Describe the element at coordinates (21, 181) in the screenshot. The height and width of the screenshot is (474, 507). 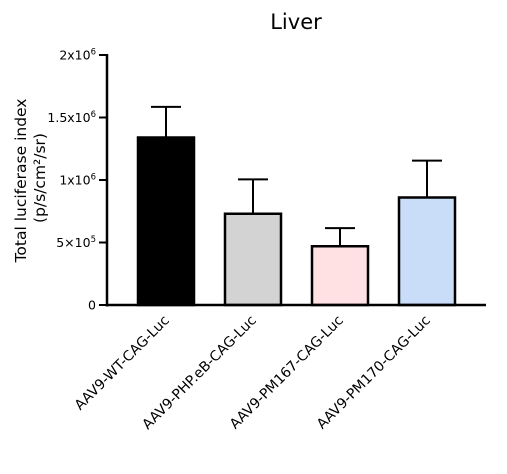
I see `y-axis-label-line-1: Total luciferase index` at that location.